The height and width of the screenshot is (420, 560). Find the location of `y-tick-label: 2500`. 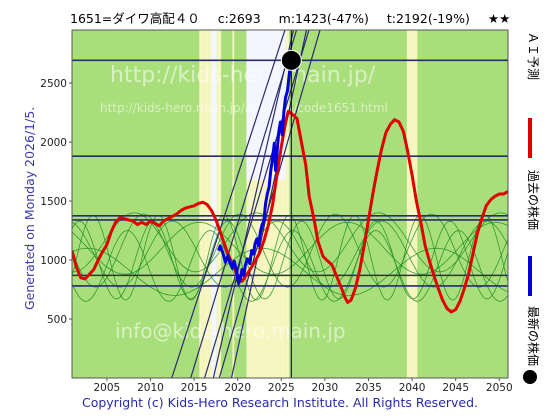

y-tick-label: 2500 is located at coordinates (53, 84).